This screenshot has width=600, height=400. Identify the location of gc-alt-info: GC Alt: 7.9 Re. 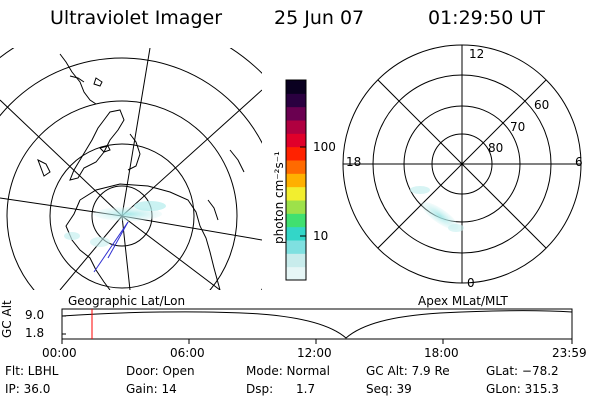
(408, 371).